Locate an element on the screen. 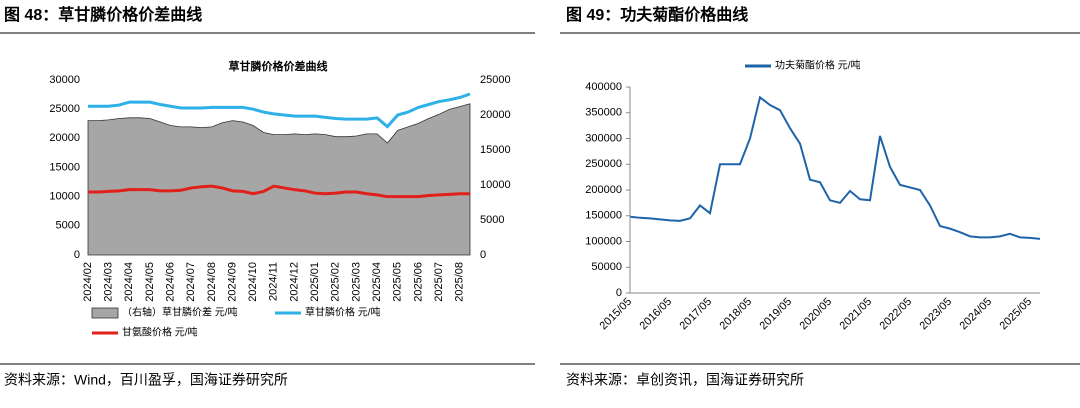 Image resolution: width=1080 pixels, height=408 pixels. x-tick-label: 2024/06 is located at coordinates (171, 282).